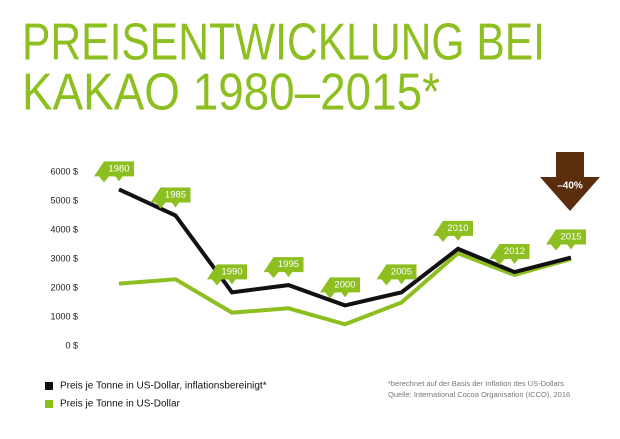 Image resolution: width=620 pixels, height=439 pixels. What do you see at coordinates (514, 251) in the screenshot?
I see `category-label: 2012` at bounding box center [514, 251].